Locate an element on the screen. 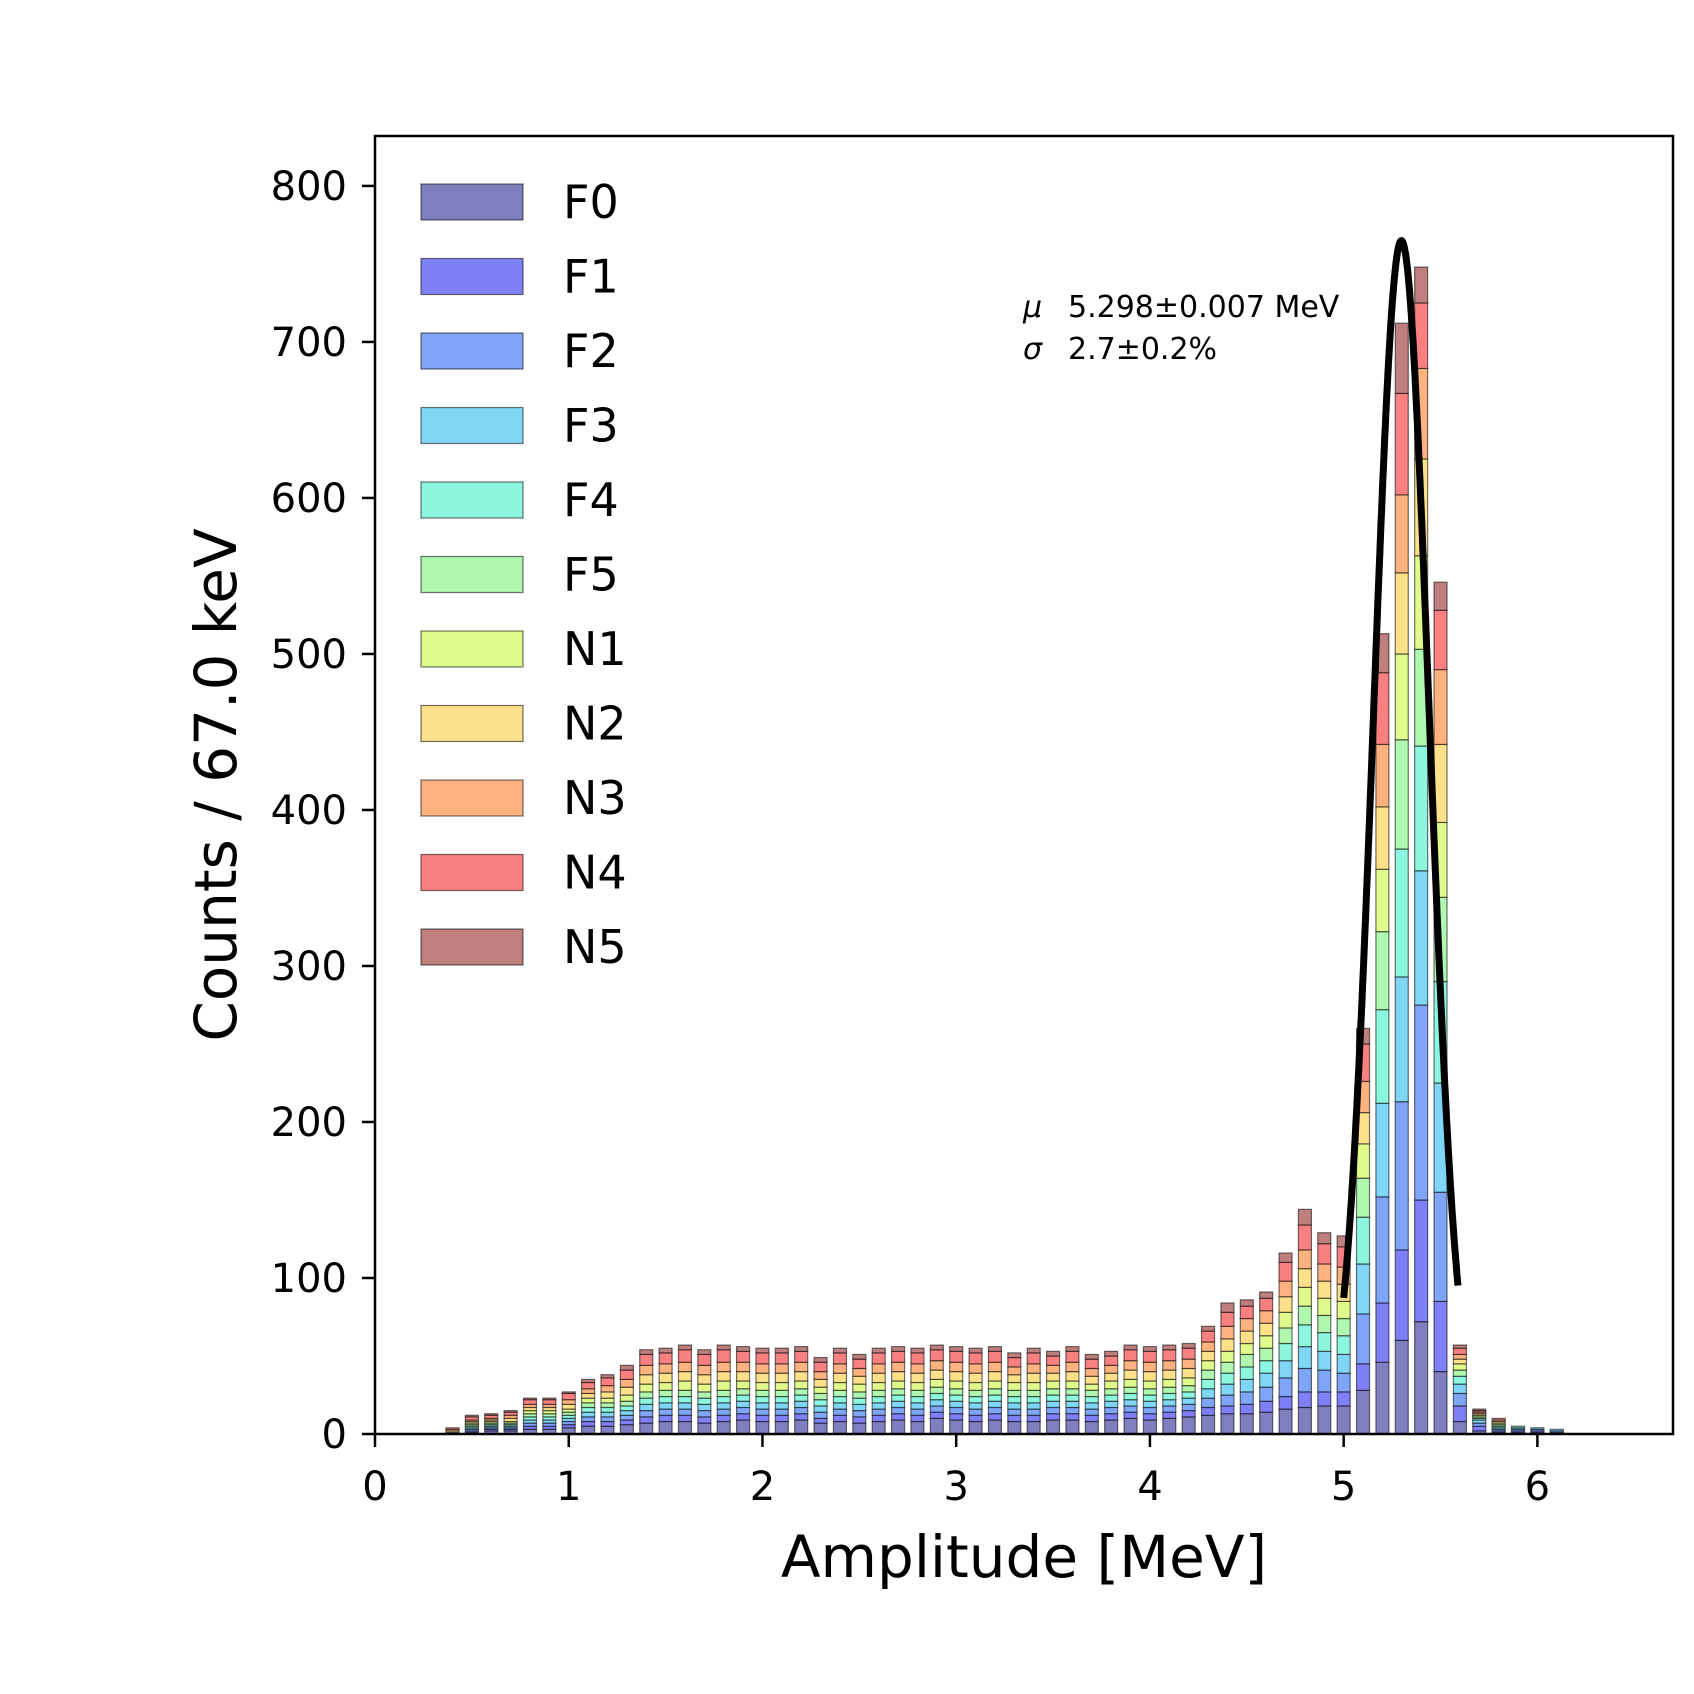 Image resolution: width=1694 pixels, height=1694 pixels. legend-label: N1 is located at coordinates (595, 649).